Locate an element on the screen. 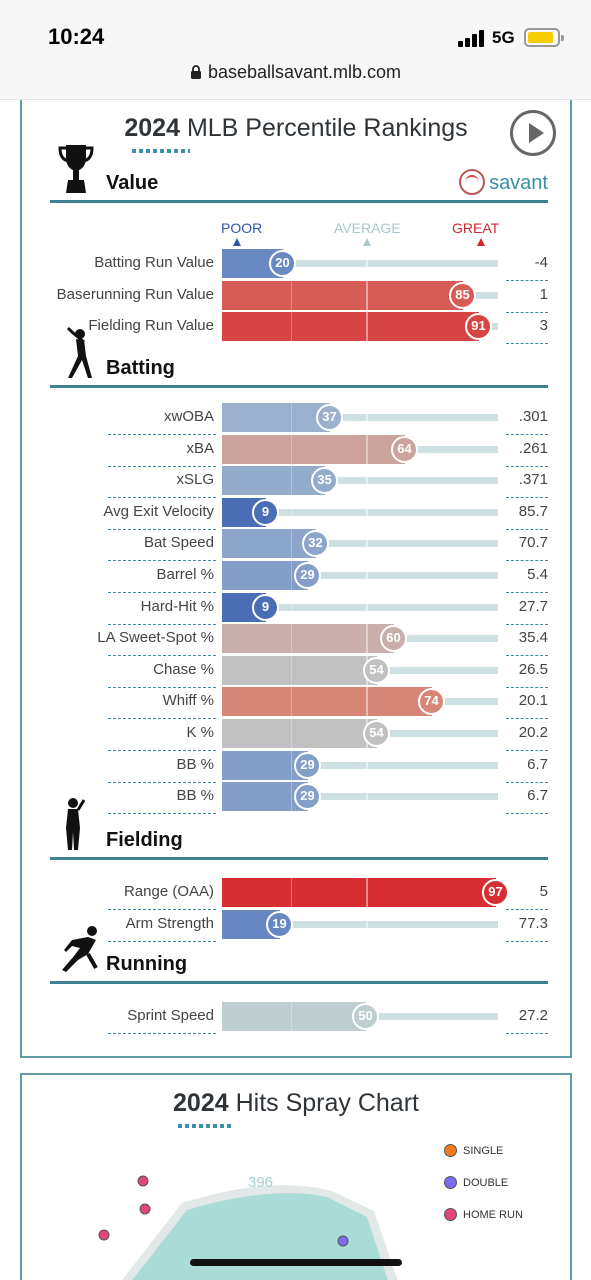 Image resolution: width=591 pixels, height=1280 pixels. legend-item-home-run: HOME RUN is located at coordinates (483, 1214).